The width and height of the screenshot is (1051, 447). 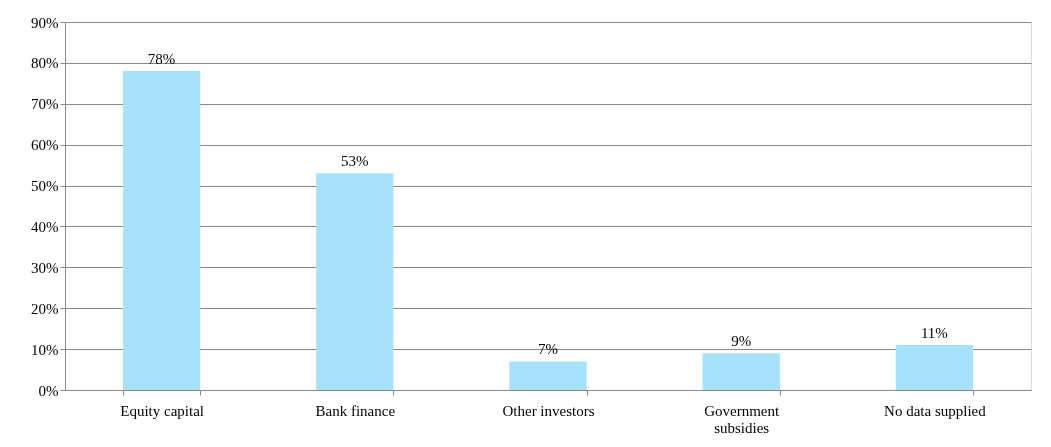 What do you see at coordinates (355, 161) in the screenshot?
I see `data-label: 53%` at bounding box center [355, 161].